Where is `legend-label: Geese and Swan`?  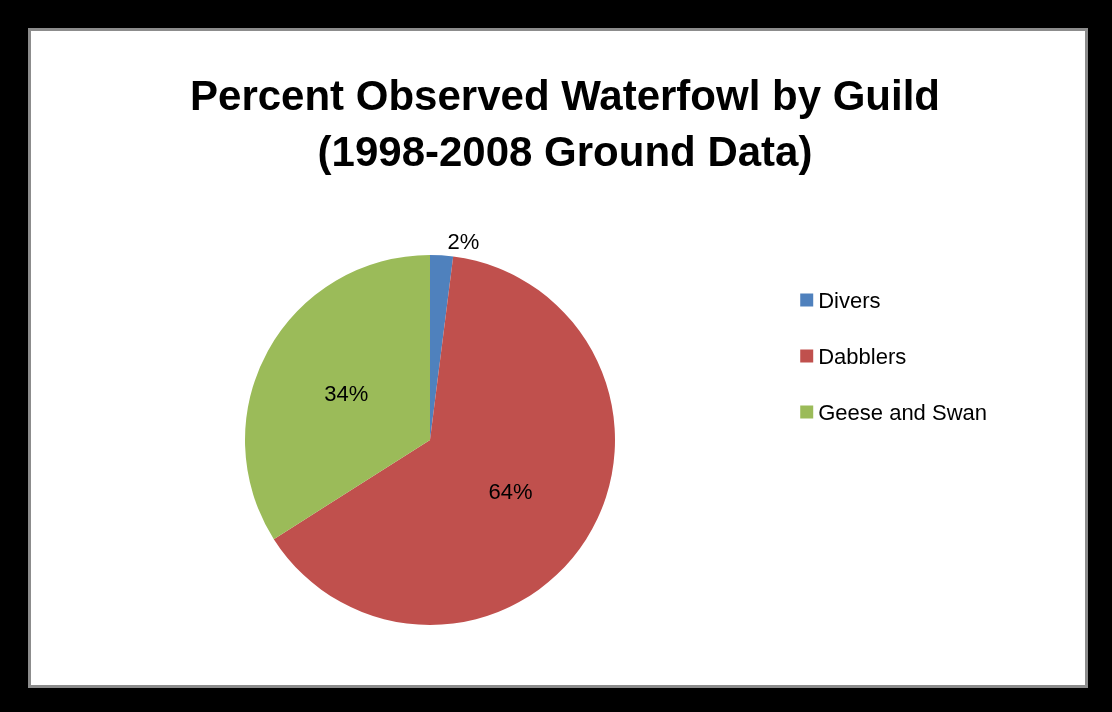 legend-label: Geese and Swan is located at coordinates (902, 412).